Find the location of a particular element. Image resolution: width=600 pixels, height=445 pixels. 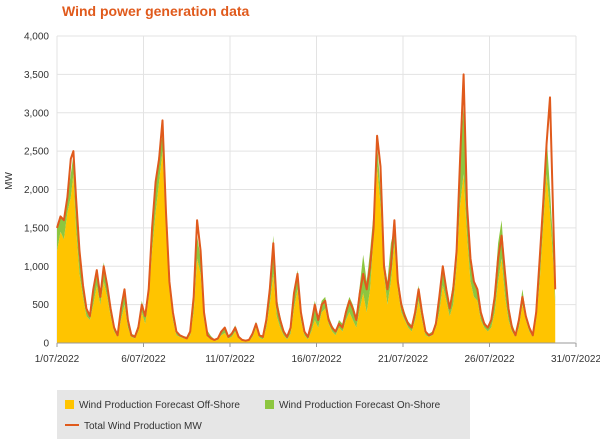

chart-title: Wind power generation data is located at coordinates (156, 11).